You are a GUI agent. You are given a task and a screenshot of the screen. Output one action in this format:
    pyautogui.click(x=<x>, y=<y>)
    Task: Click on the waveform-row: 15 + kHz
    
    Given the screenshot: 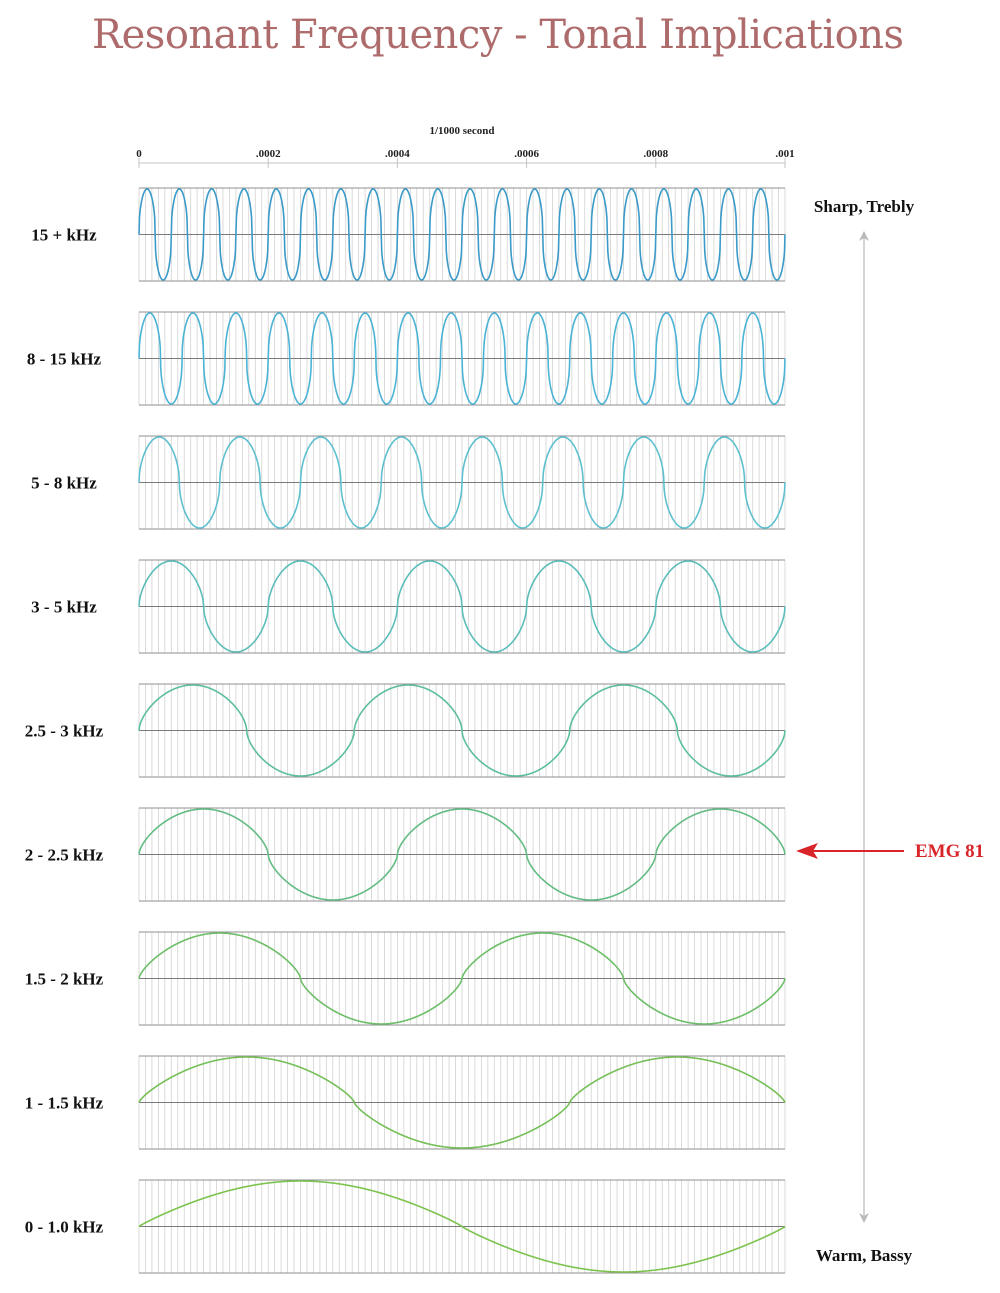 What is the action you would take?
    pyautogui.click(x=408, y=234)
    